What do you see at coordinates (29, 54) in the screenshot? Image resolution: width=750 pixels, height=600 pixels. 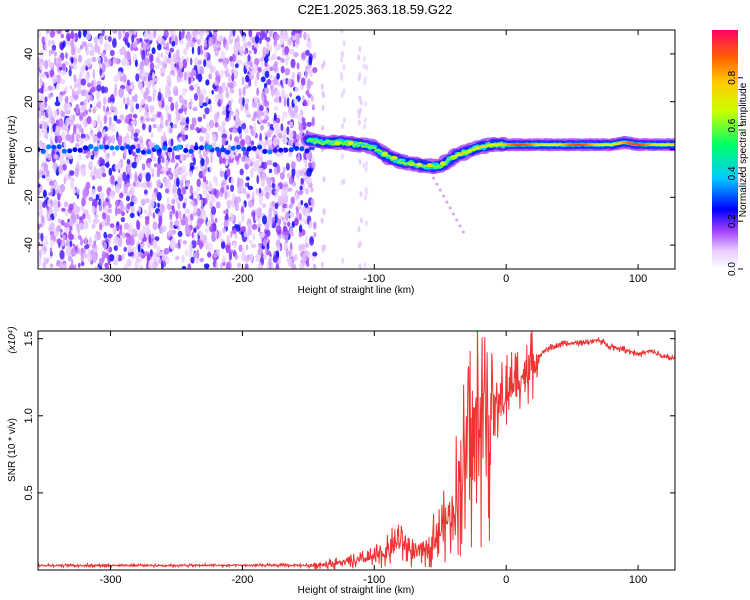 I see `y-tick-label: 40` at bounding box center [29, 54].